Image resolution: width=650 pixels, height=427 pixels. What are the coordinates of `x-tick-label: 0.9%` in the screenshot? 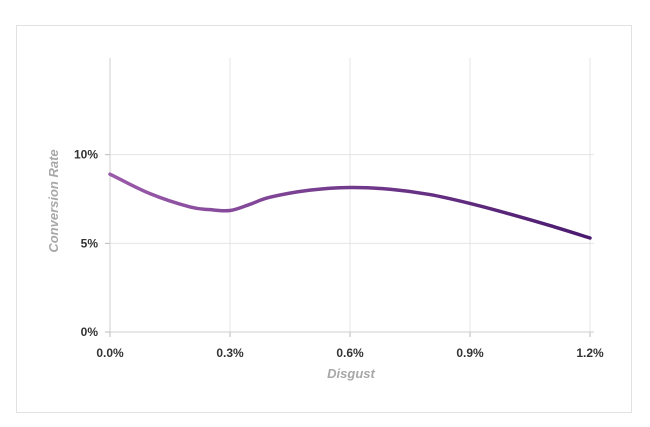 It's located at (470, 353).